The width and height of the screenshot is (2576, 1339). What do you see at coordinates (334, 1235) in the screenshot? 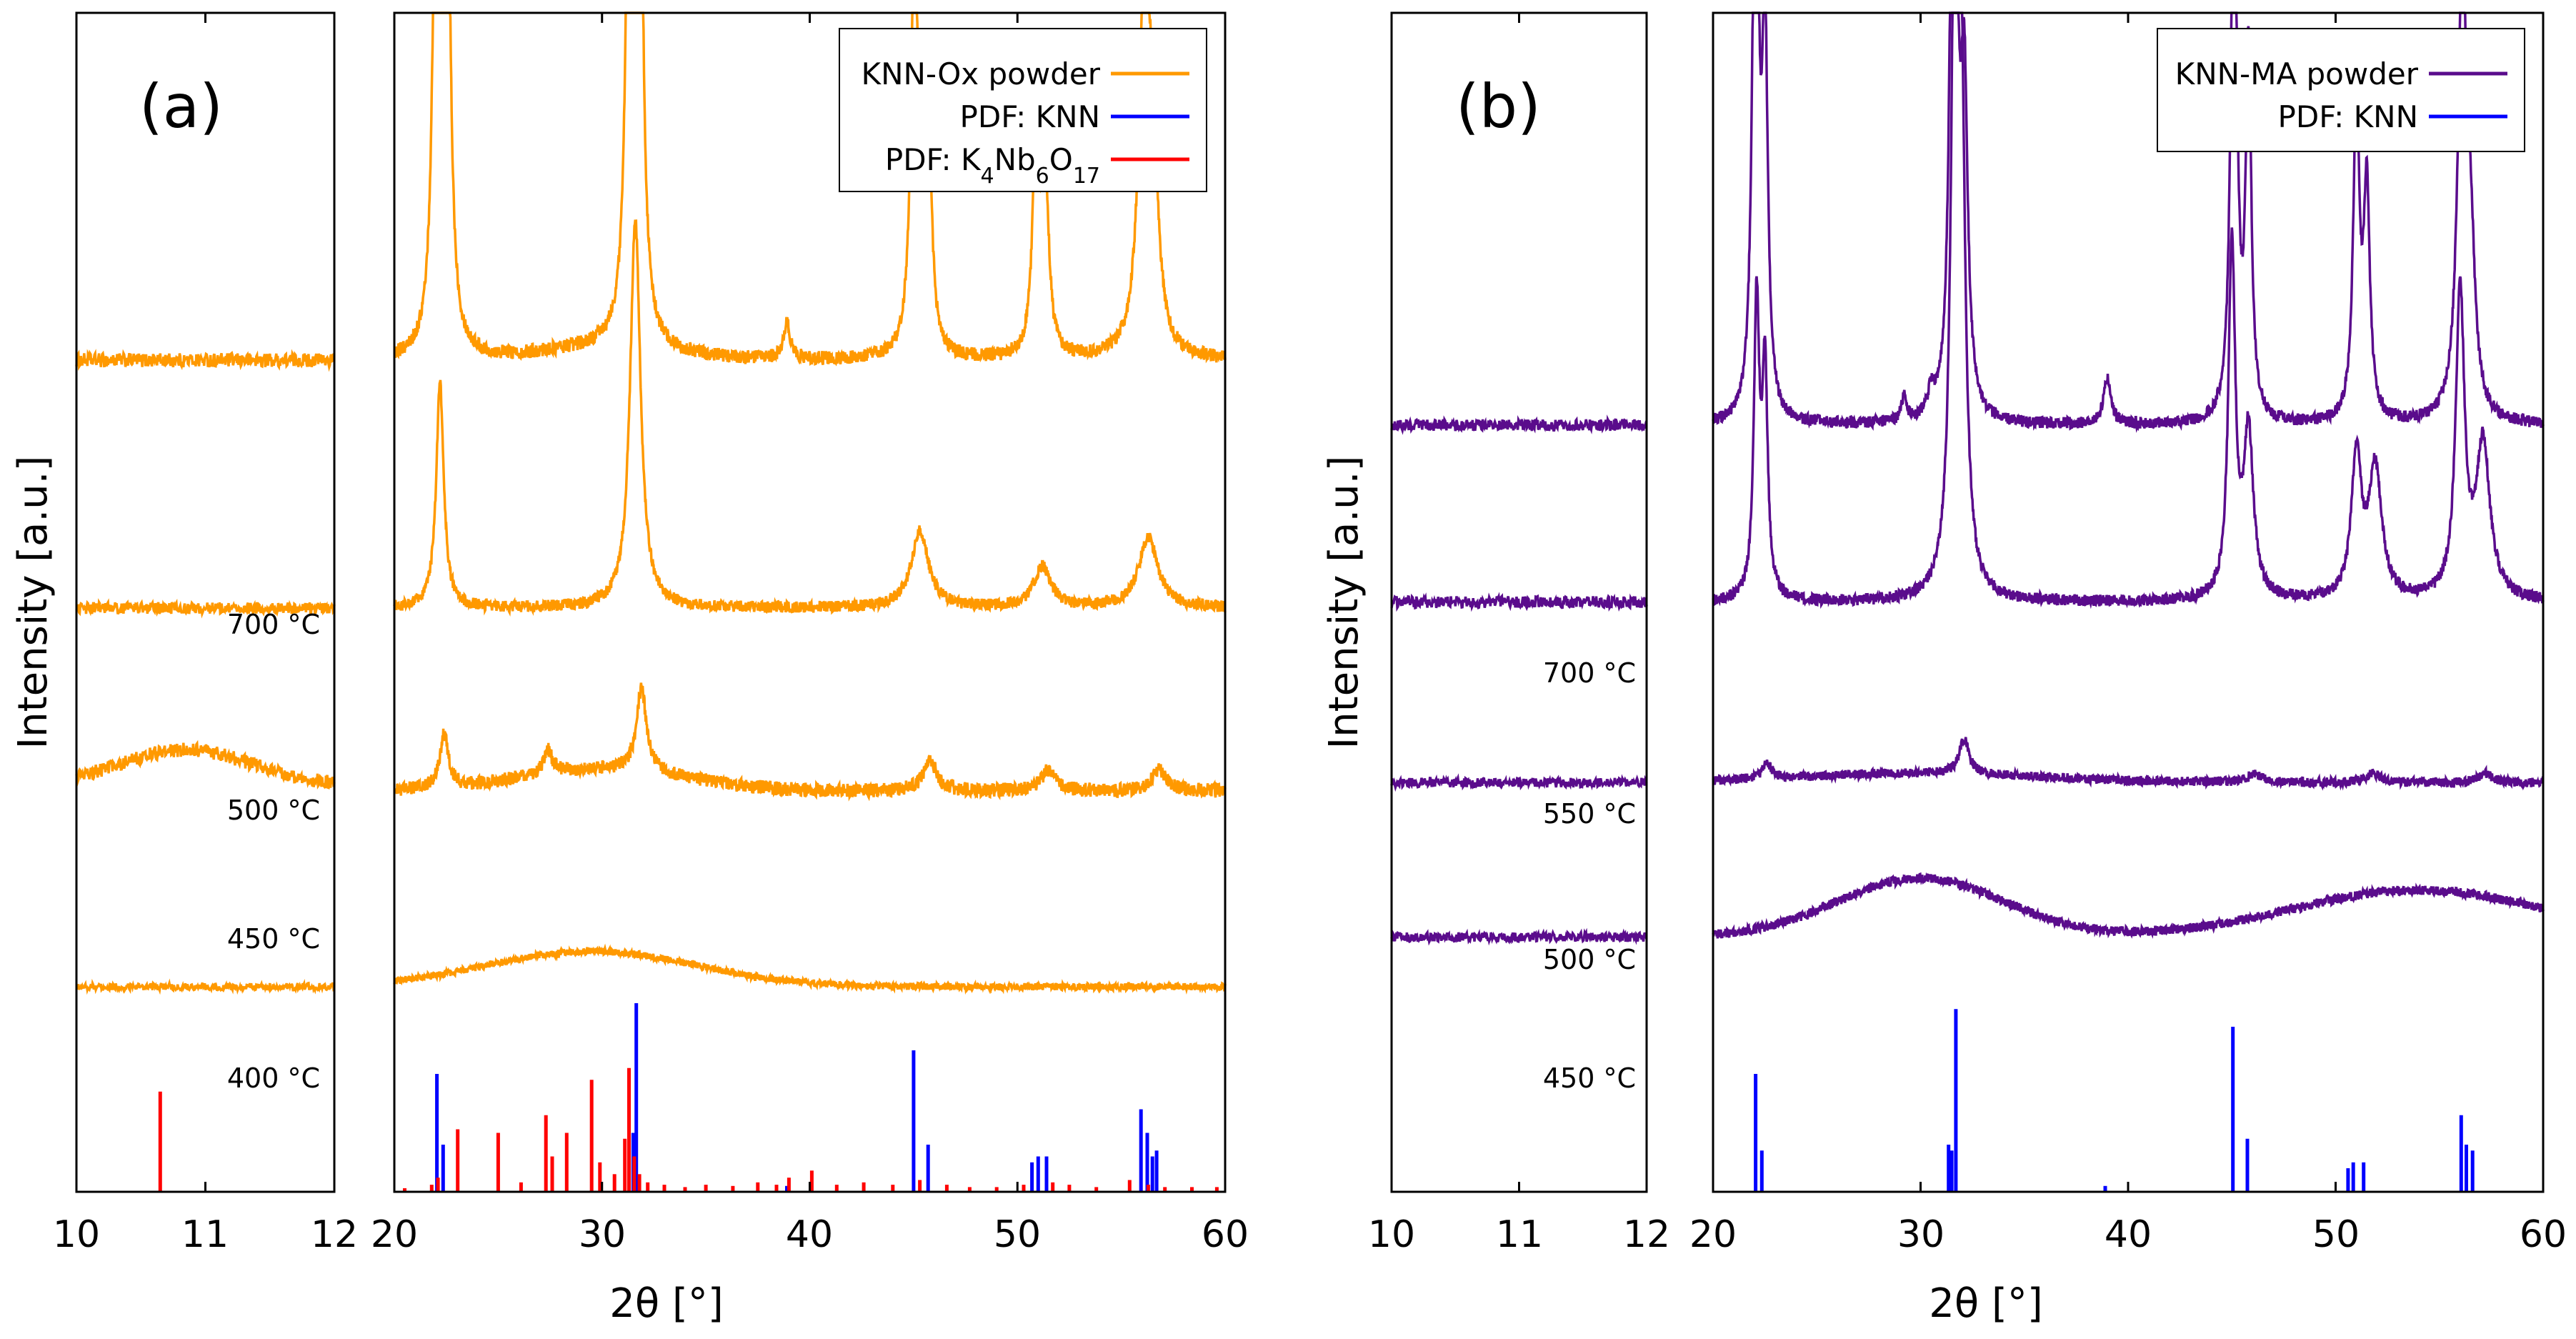
I see `panel-a-x-tick: 12` at bounding box center [334, 1235].